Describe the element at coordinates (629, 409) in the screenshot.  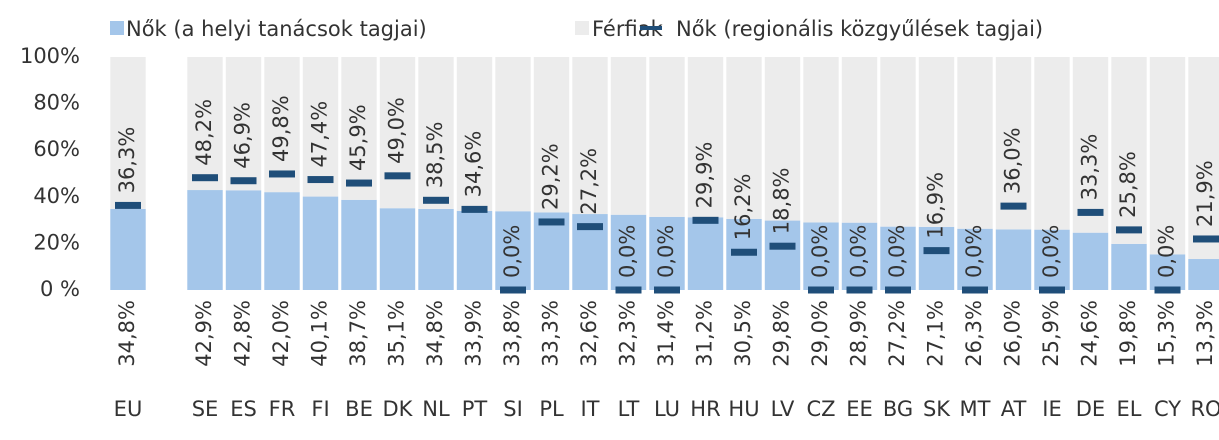
I see `x-tick-label: LT` at that location.